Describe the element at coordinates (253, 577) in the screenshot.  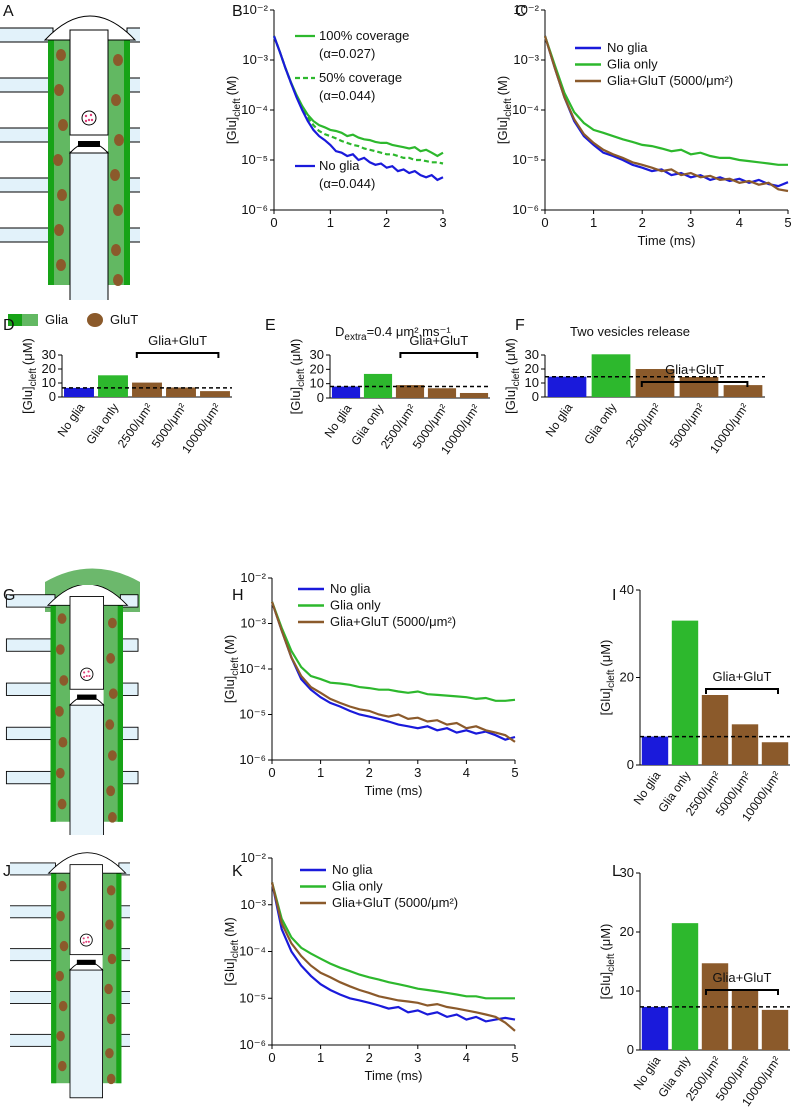
I see `y-tick-label: 10⁻²` at that location.